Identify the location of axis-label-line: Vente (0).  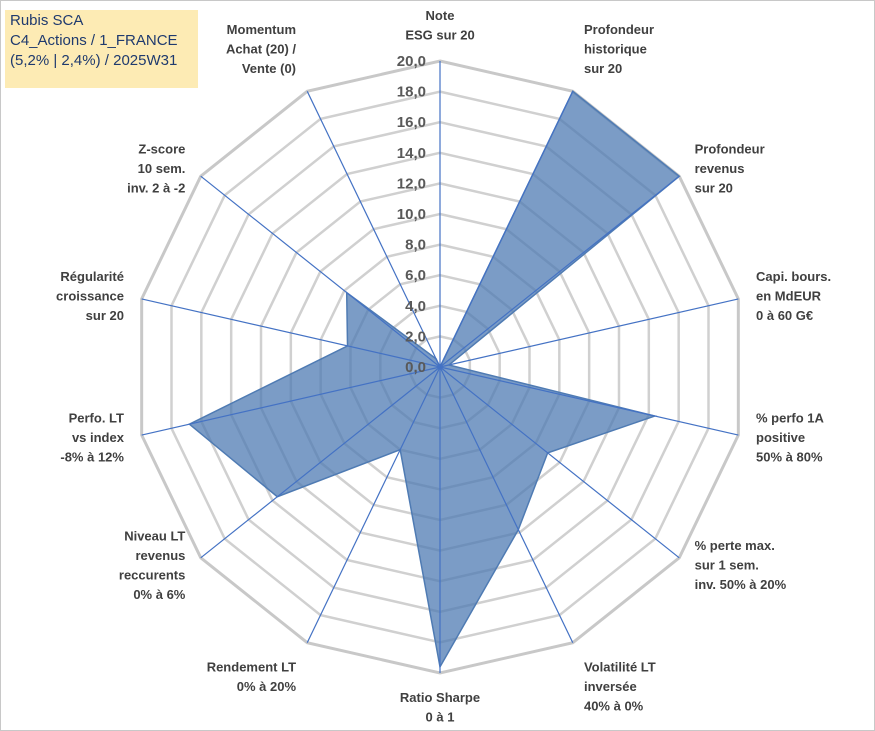
(269, 68).